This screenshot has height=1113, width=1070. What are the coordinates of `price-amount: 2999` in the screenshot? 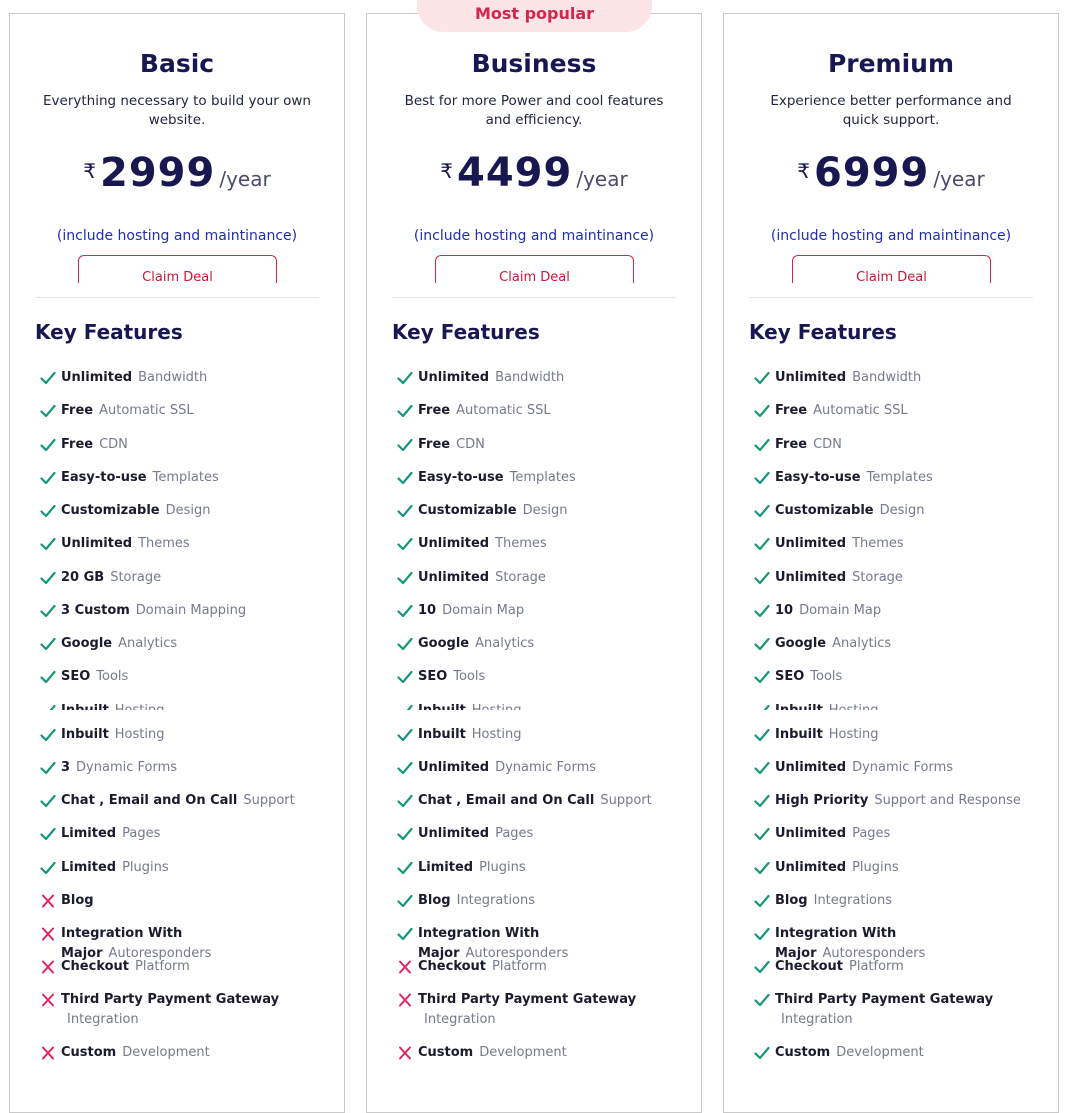 It's located at (158, 173).